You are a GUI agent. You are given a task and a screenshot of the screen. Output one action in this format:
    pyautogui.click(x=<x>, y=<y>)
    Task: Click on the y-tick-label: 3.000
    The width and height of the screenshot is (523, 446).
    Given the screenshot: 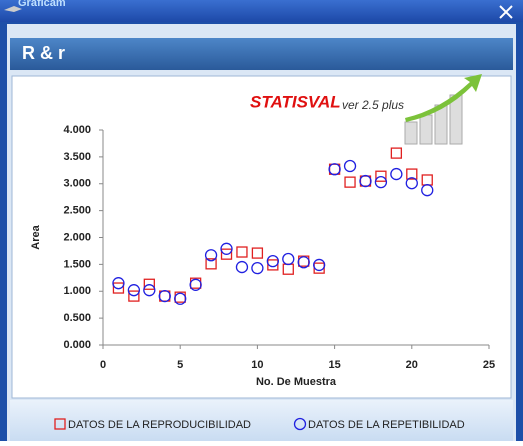 What is the action you would take?
    pyautogui.click(x=77, y=184)
    